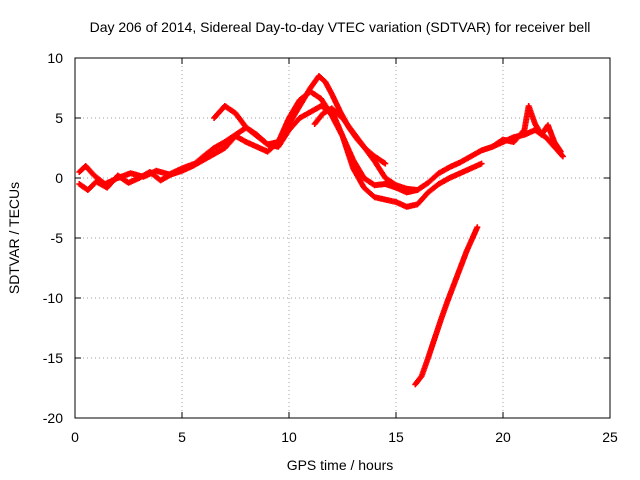 Image resolution: width=640 pixels, height=480 pixels. Describe the element at coordinates (348, 156) in the screenshot. I see `series-trace-c` at that location.